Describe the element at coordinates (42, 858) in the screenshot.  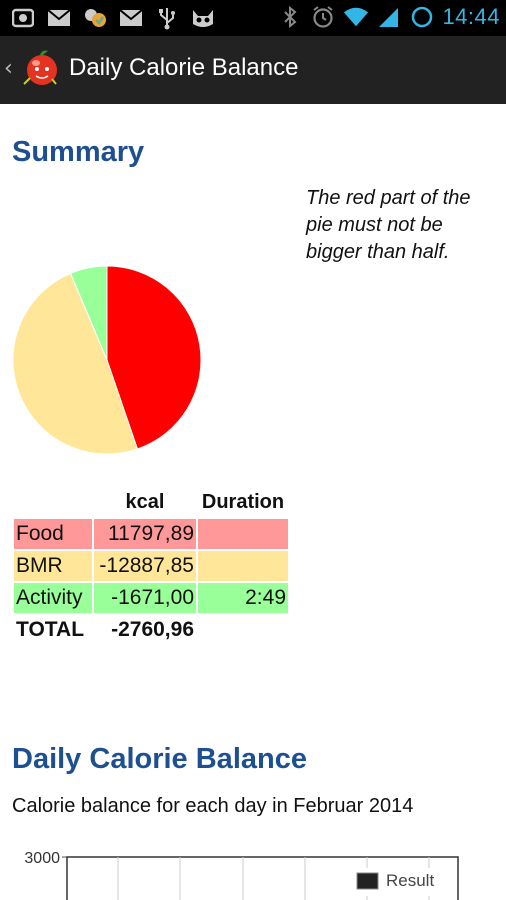
I see `y-axis-tick-label: 3000` at that location.